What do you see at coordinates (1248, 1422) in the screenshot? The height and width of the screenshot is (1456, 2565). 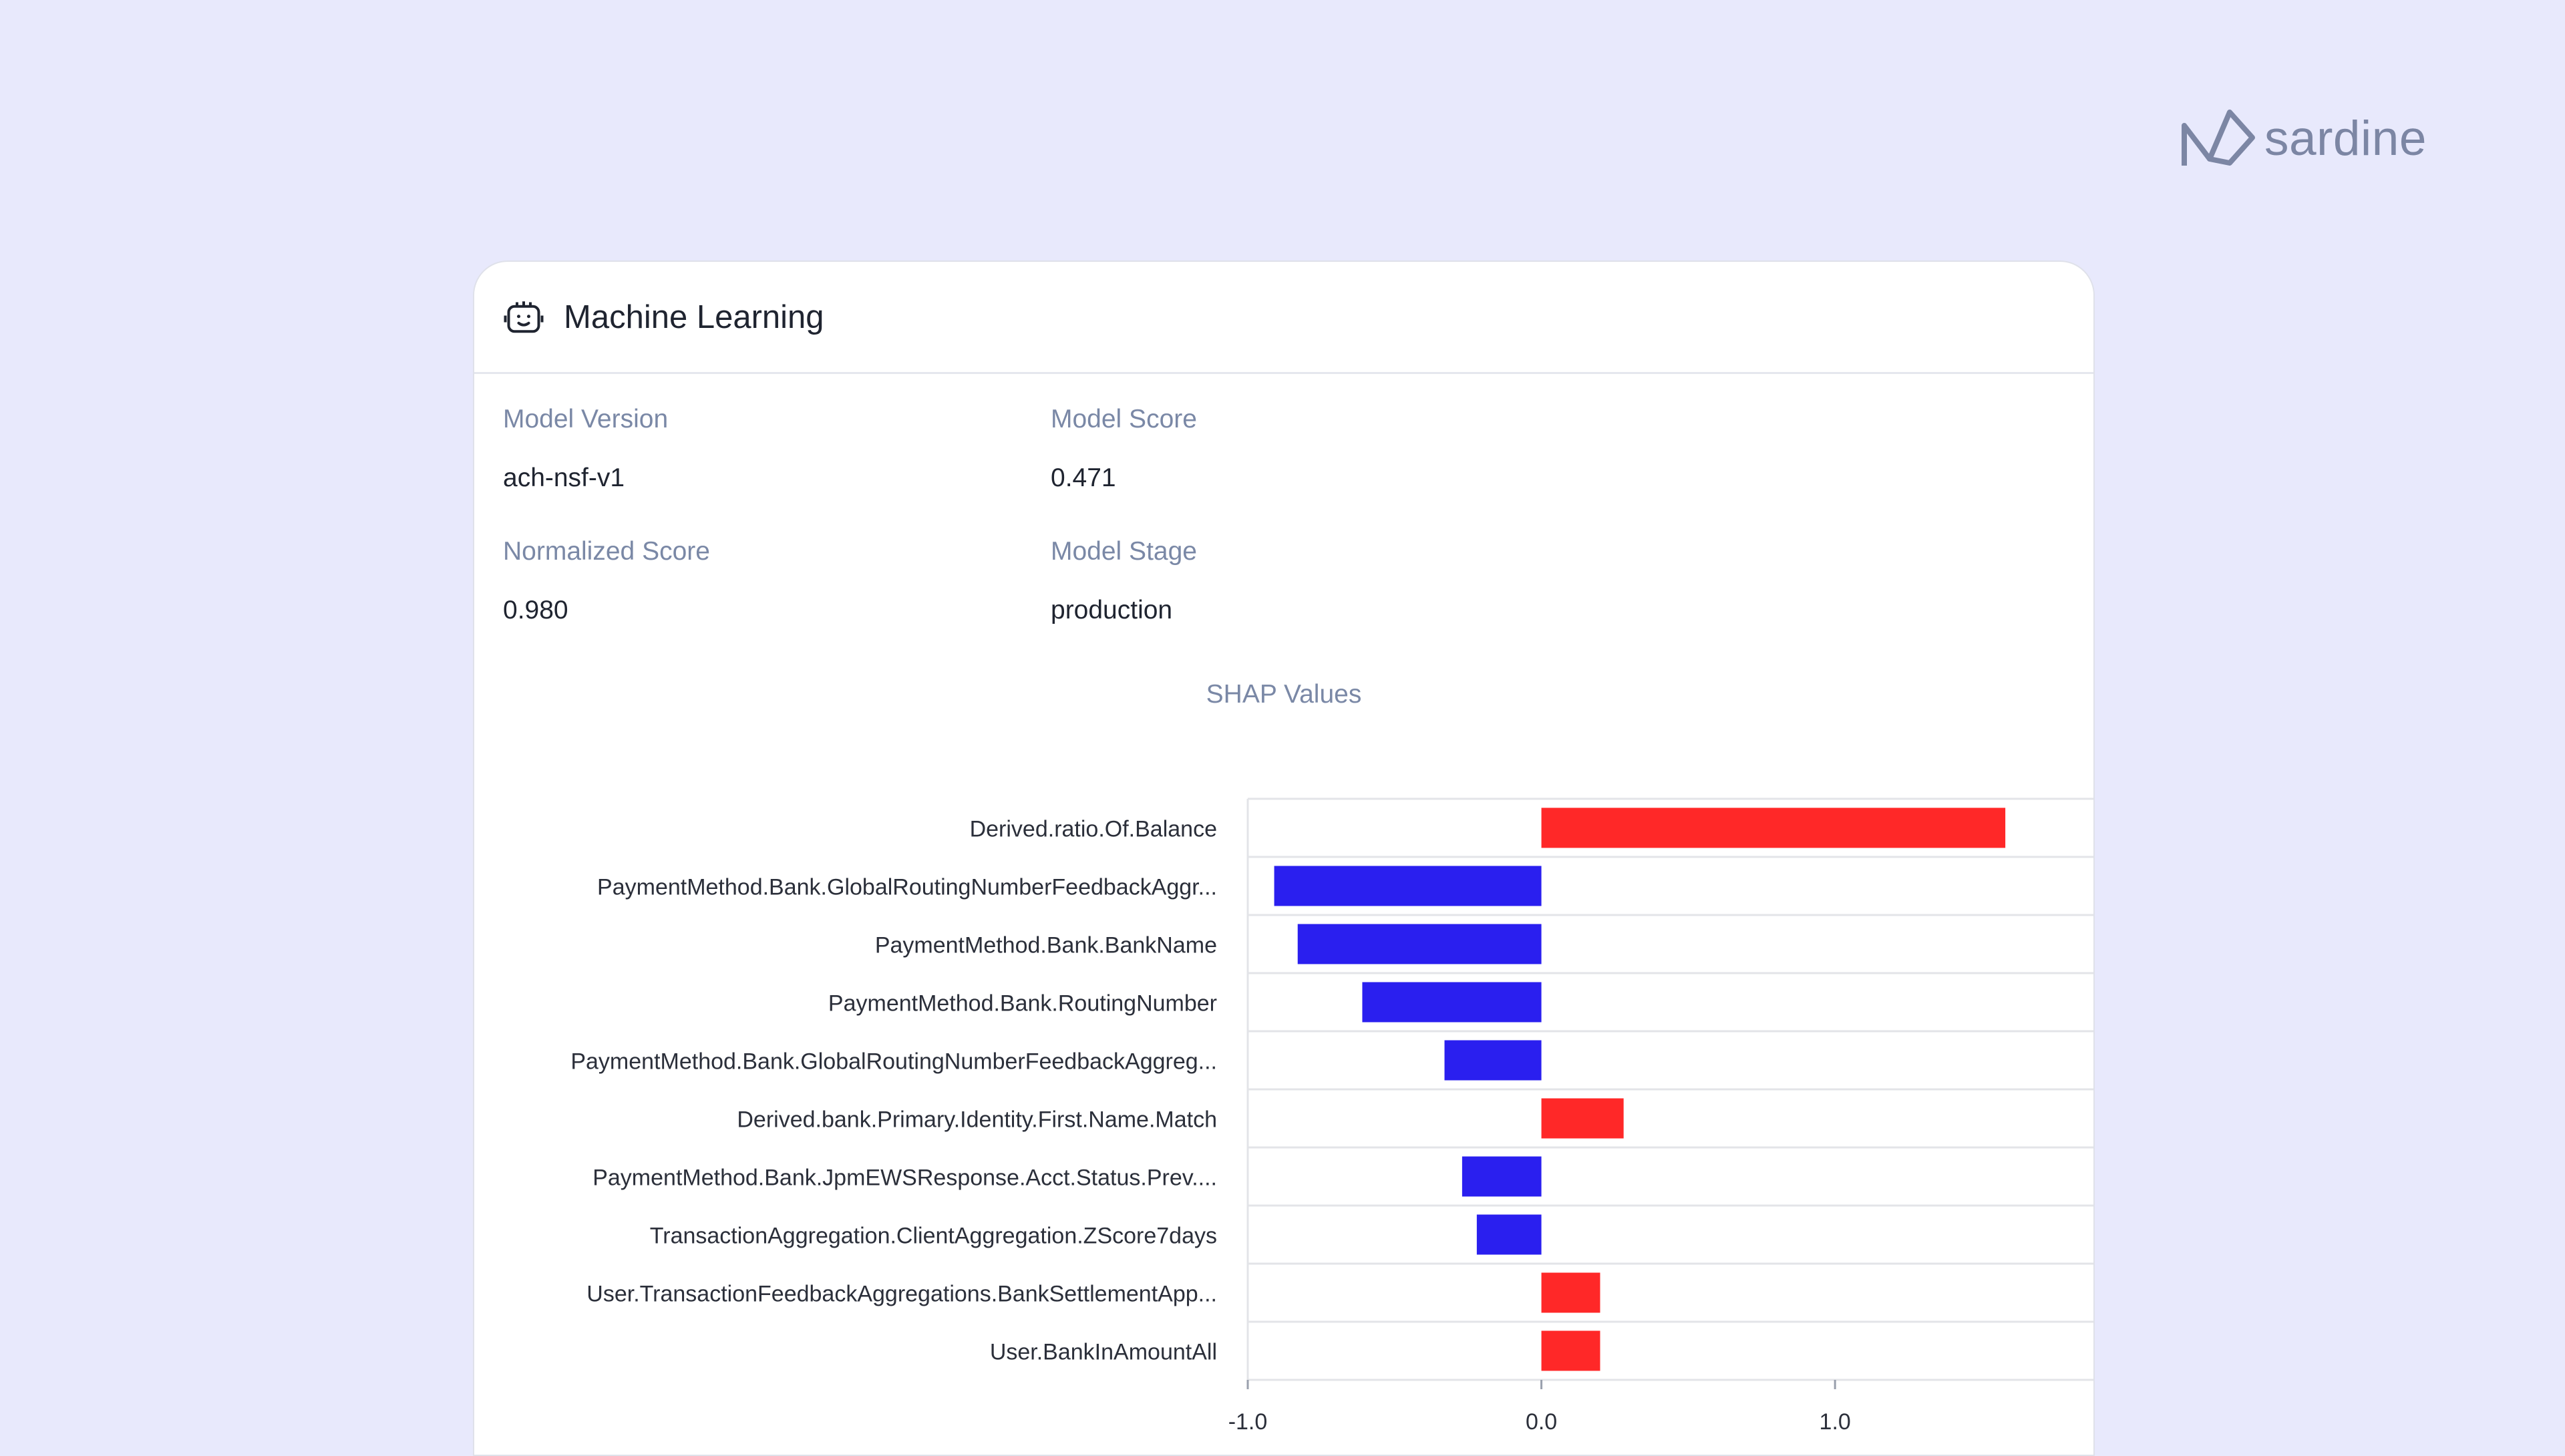 I see `x-tick-label: -1.0` at bounding box center [1248, 1422].